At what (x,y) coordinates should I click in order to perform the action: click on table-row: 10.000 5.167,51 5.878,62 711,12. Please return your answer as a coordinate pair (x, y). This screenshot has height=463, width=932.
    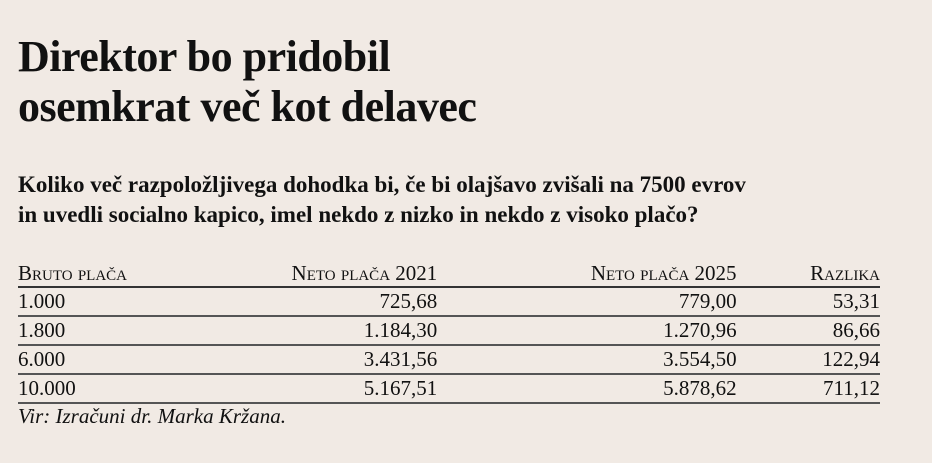
    Looking at the image, I should click on (449, 389).